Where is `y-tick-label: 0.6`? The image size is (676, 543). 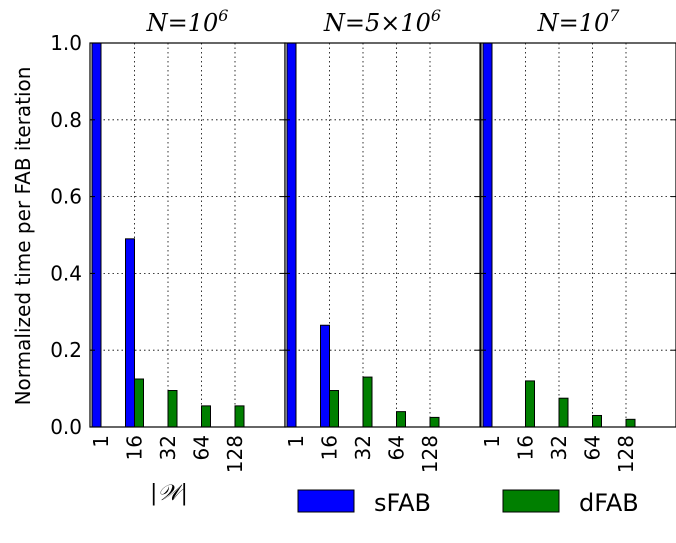 y-tick-label: 0.6 is located at coordinates (66, 197).